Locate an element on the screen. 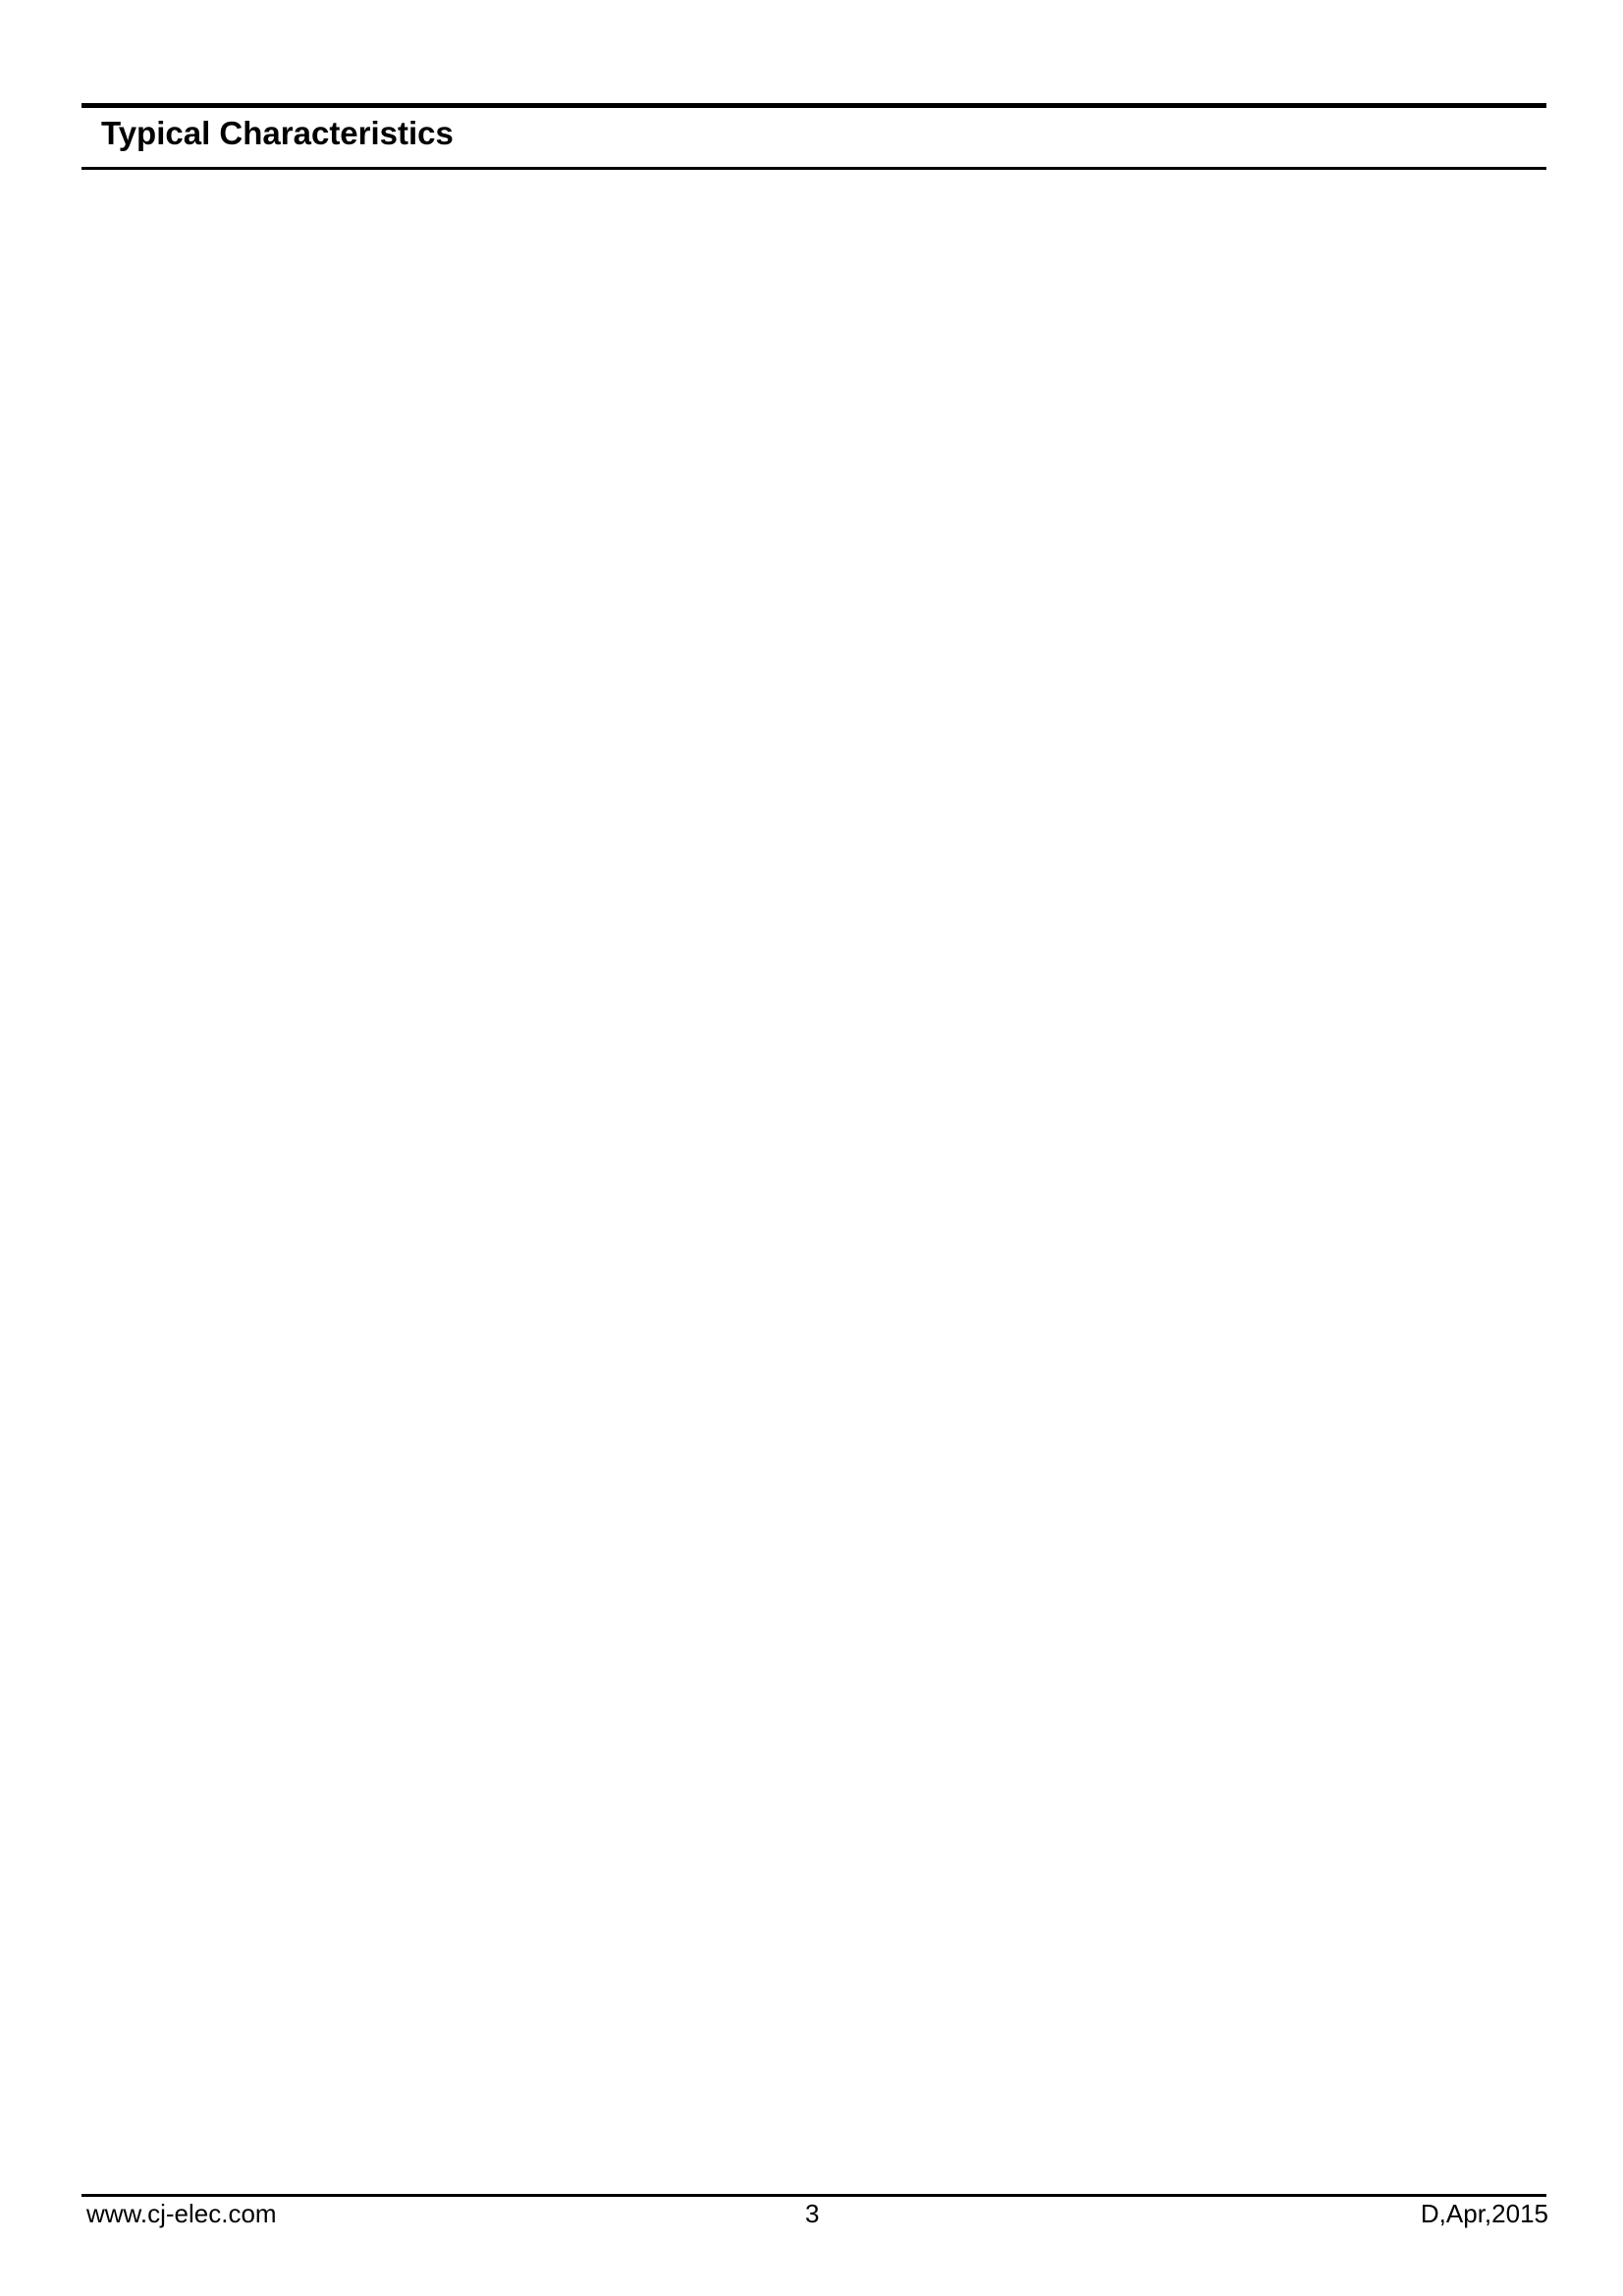 This screenshot has width=1623, height=2296. y-axis-label: SOURCE CURRENT IS (A) is located at coordinates (193, 1845).